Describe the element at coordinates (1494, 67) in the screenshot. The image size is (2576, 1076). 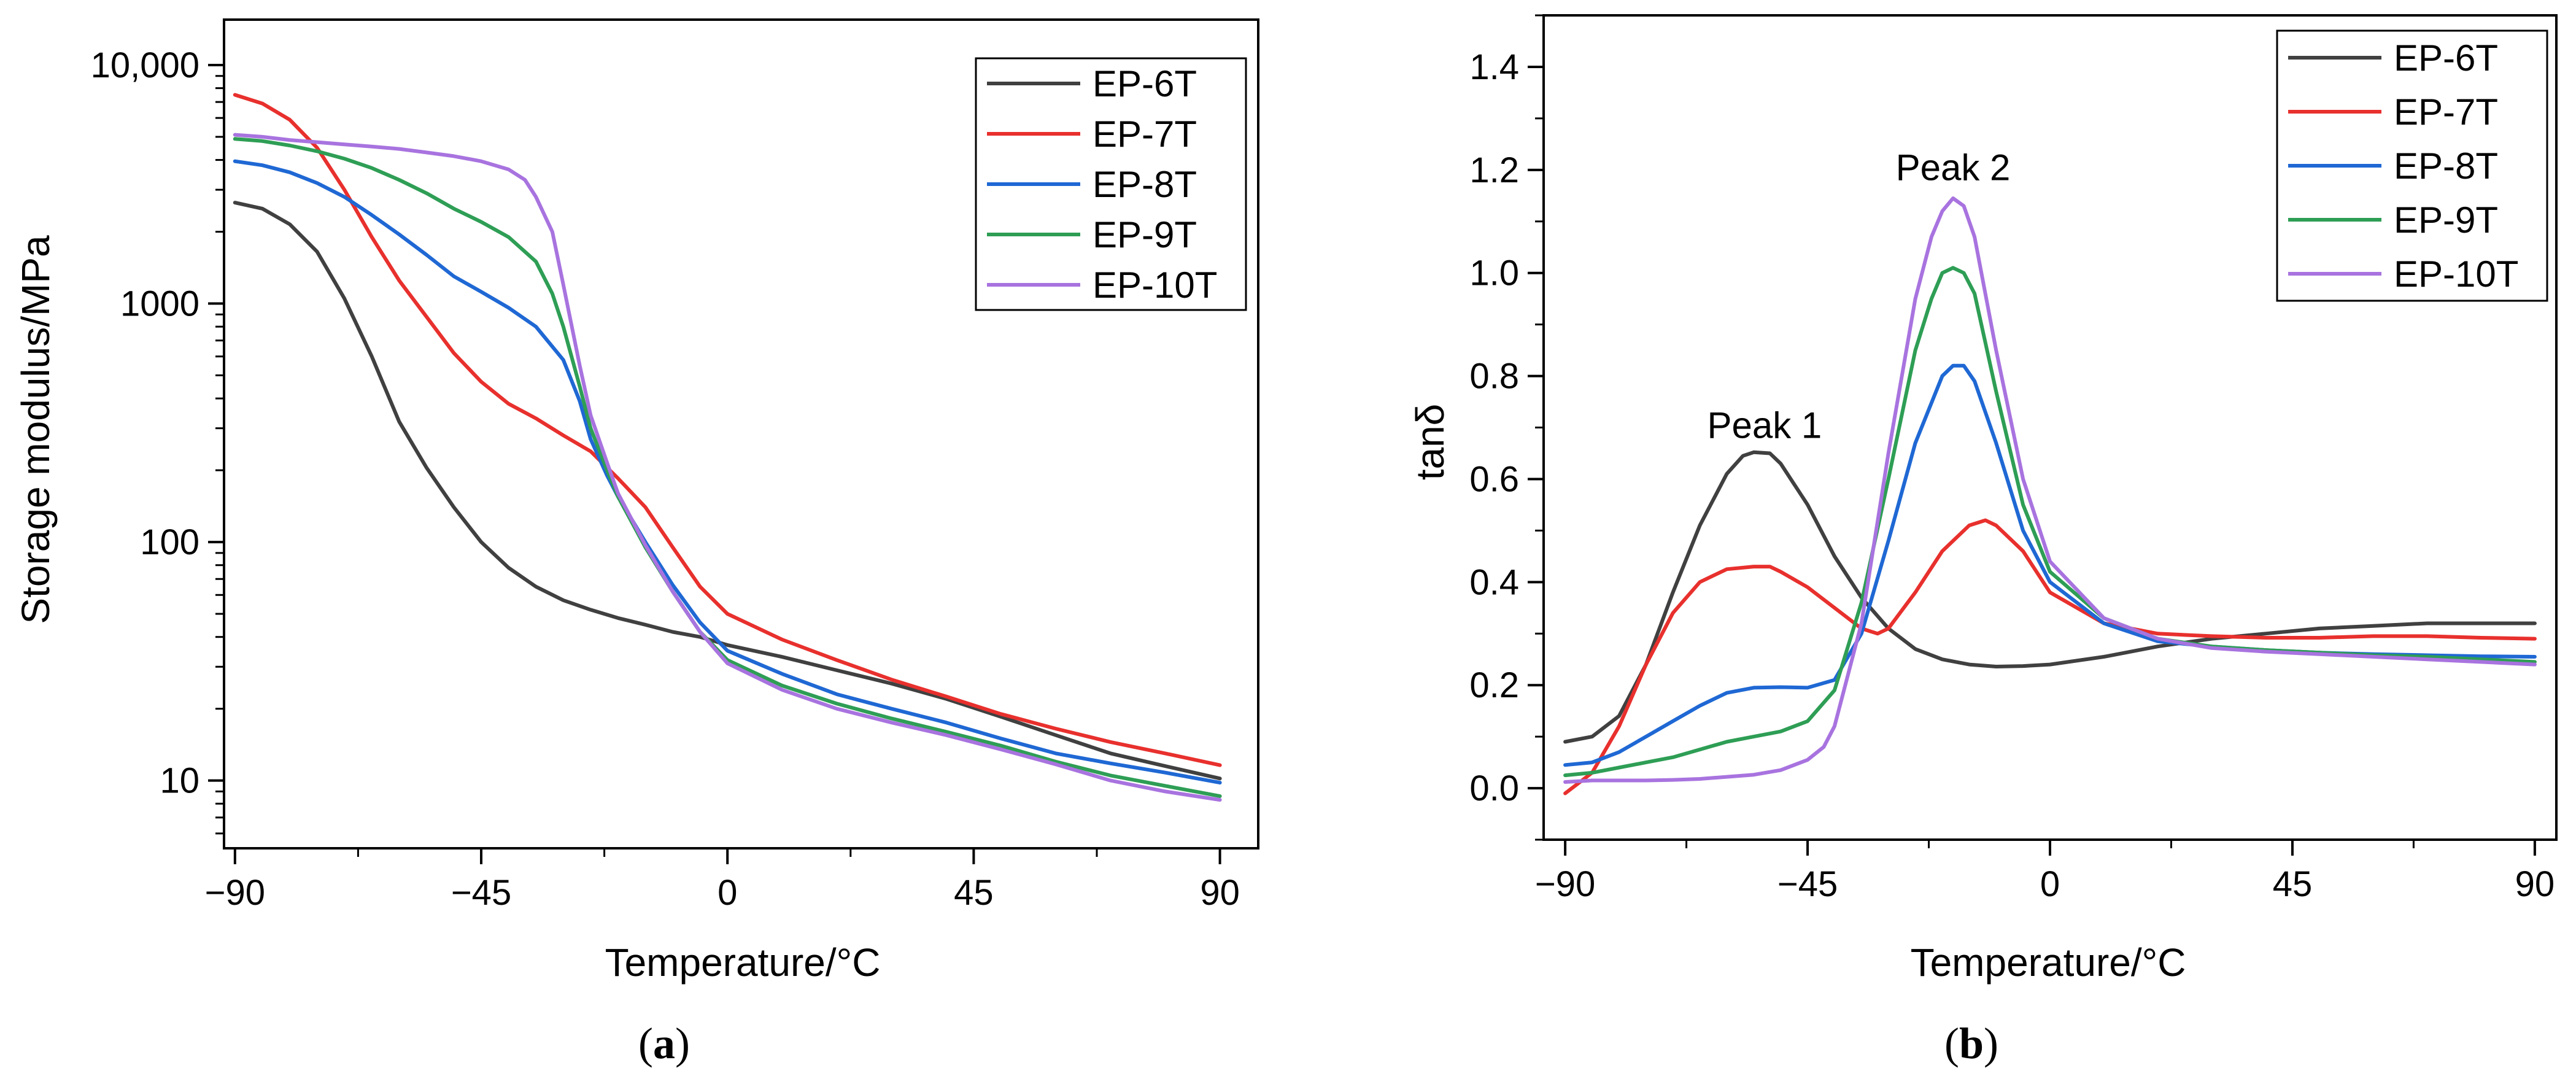
I see `y-tick-label: 1.4` at that location.